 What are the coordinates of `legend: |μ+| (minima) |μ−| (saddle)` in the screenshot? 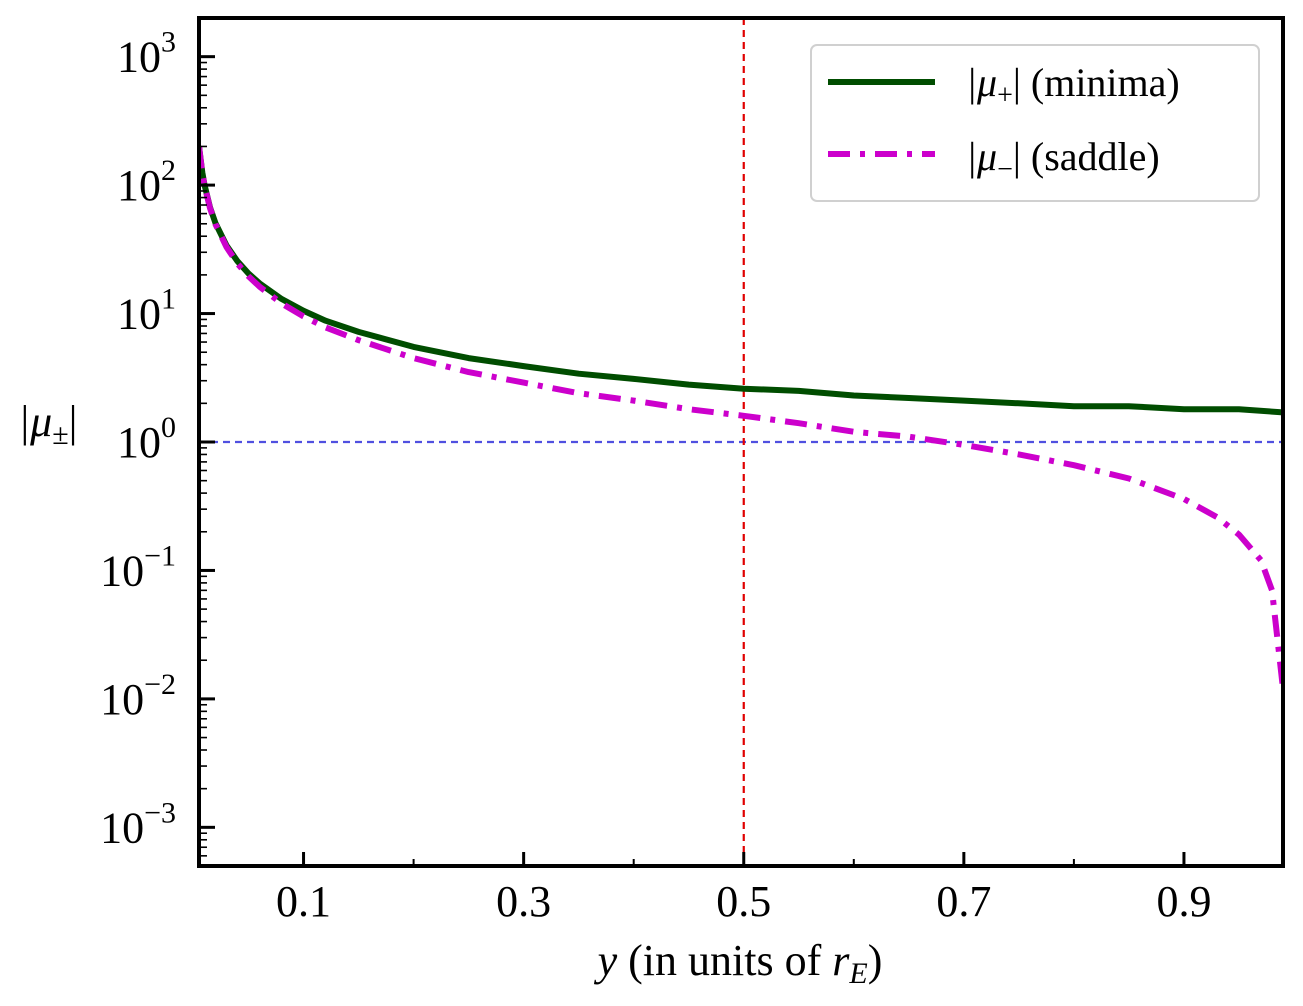 It's located at (1035, 123).